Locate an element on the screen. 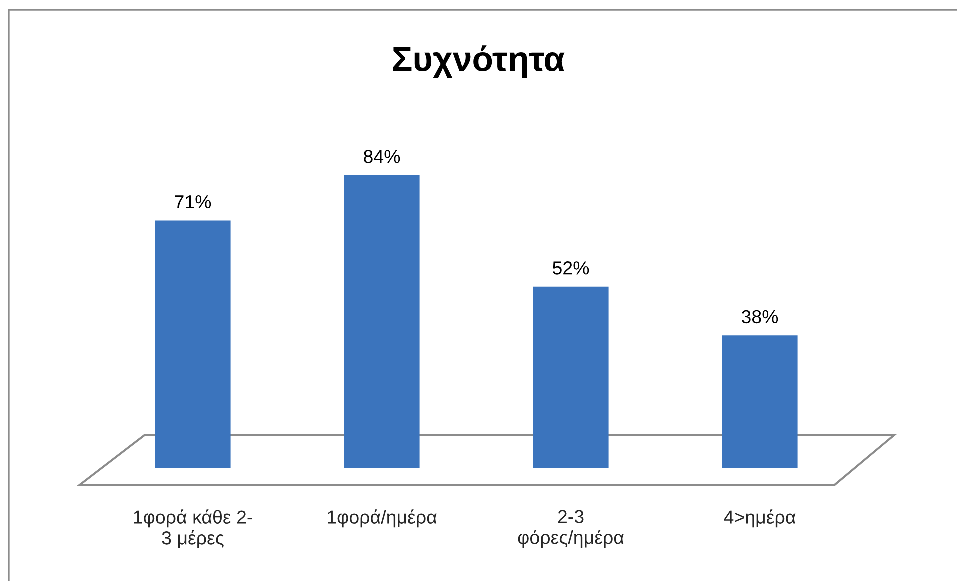 This screenshot has width=957, height=581. x-tick-label: 4>ημέρα is located at coordinates (760, 519).